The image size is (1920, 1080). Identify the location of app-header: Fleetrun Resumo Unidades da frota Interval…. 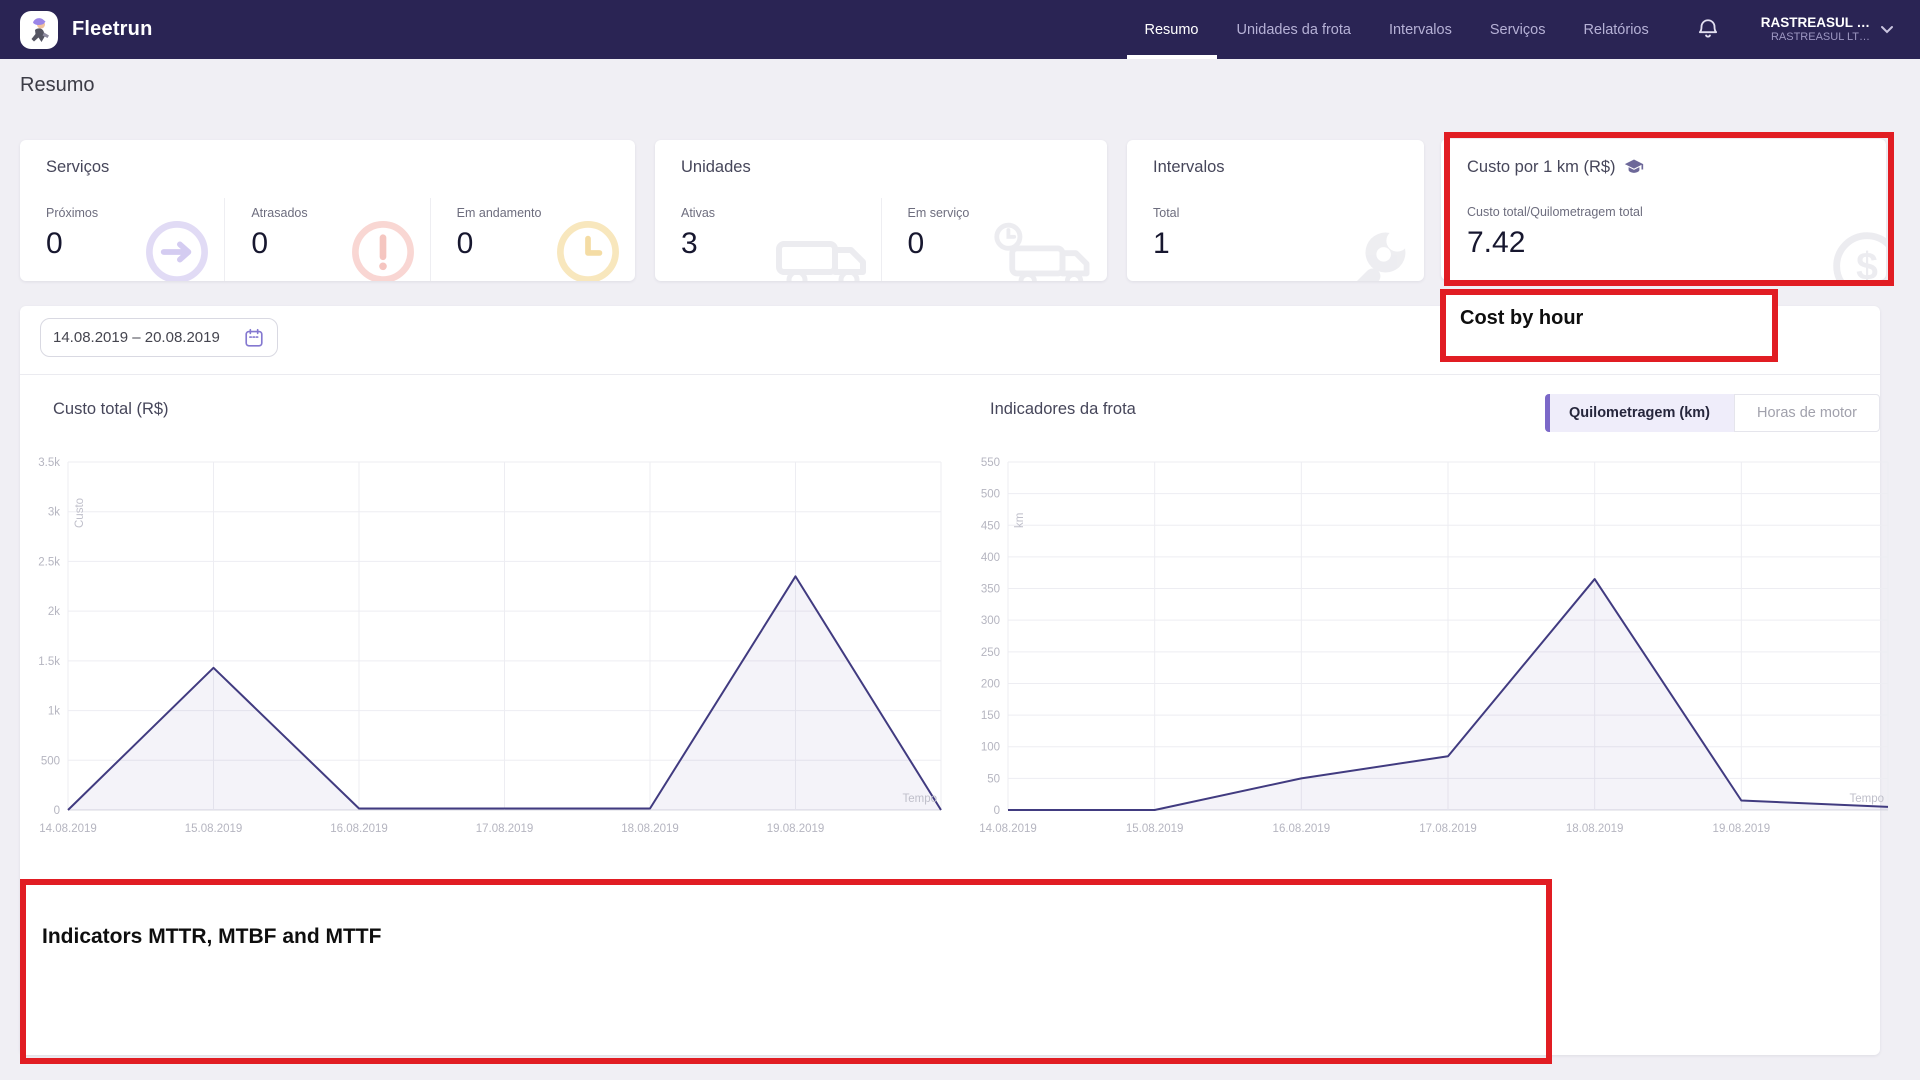
(960, 29).